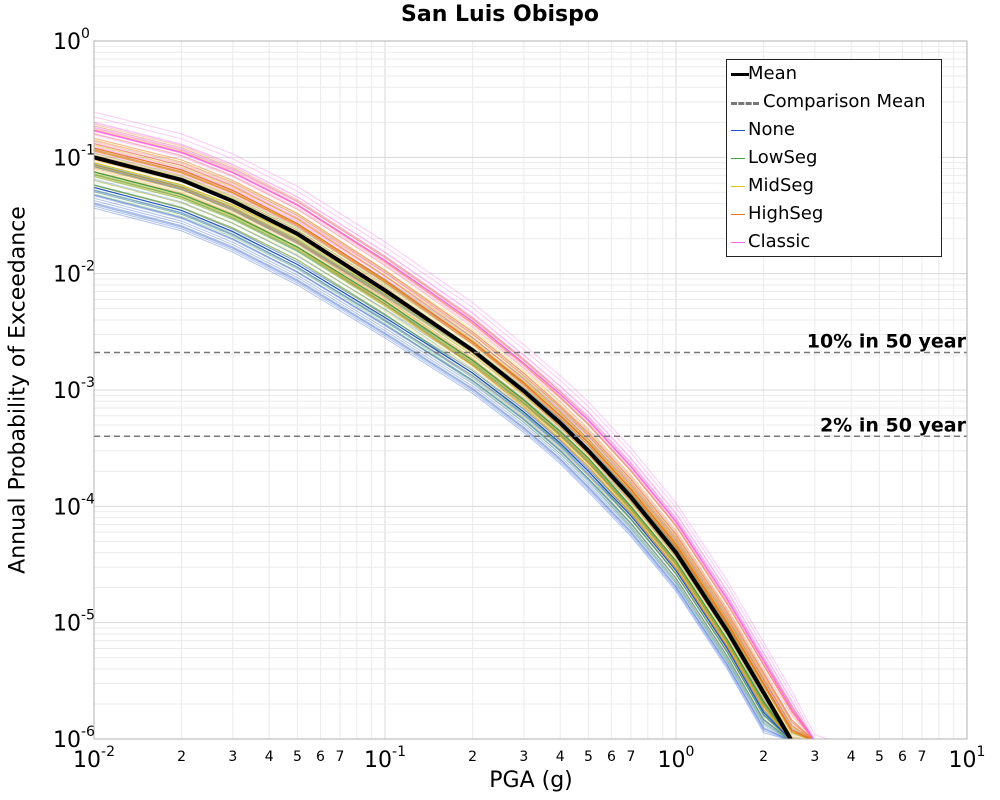 The image size is (1000, 800). Describe the element at coordinates (921, 757) in the screenshot. I see `x-minor-tick-label: 7` at that location.